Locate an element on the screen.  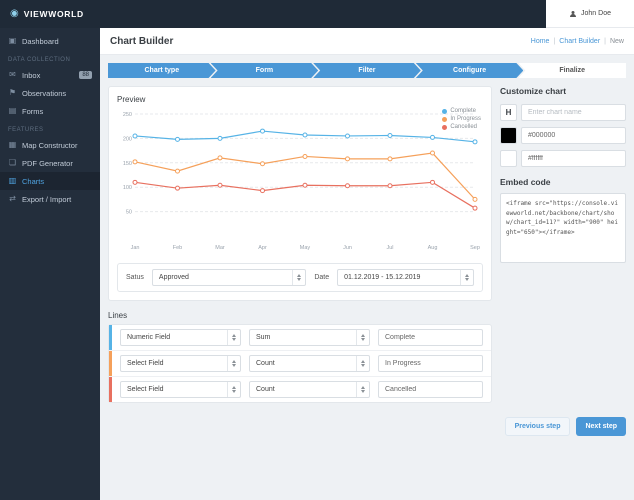
field-select: Numeric Field is located at coordinates (180, 337).